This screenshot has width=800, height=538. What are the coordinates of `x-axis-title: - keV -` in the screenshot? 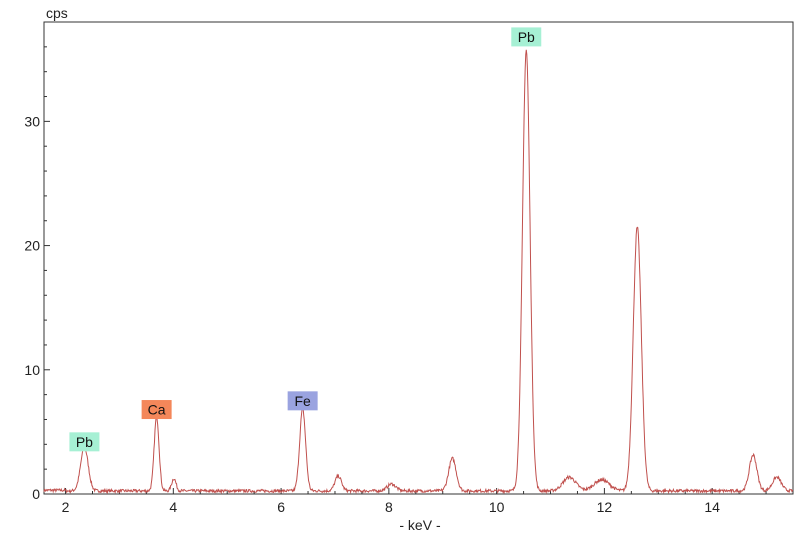 It's located at (420, 525).